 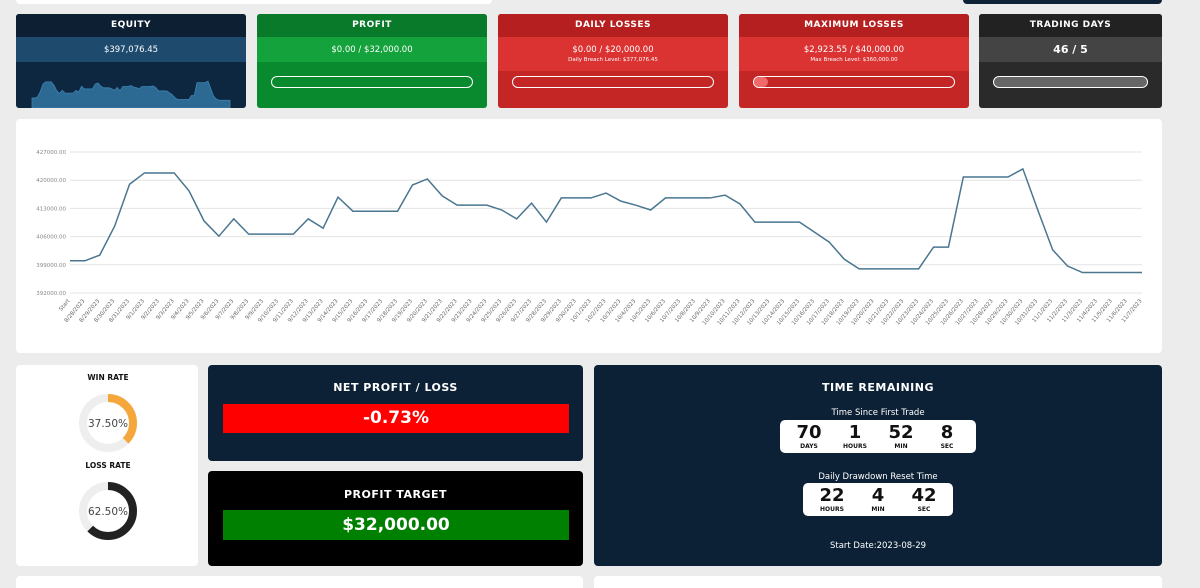 What do you see at coordinates (396, 525) in the screenshot?
I see `profit-target-value: $32,000.00` at bounding box center [396, 525].